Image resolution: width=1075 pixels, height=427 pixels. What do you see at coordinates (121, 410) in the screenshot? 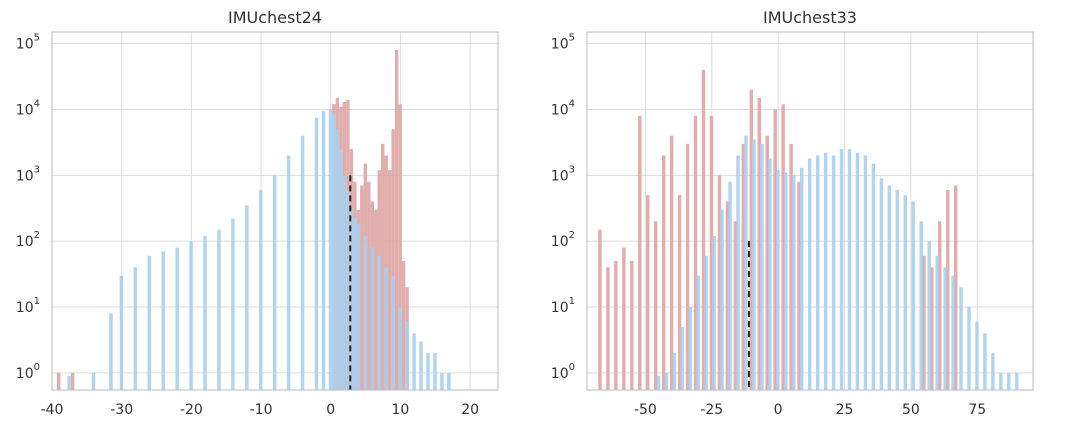
I see `x-tick-label: -30` at bounding box center [121, 410].